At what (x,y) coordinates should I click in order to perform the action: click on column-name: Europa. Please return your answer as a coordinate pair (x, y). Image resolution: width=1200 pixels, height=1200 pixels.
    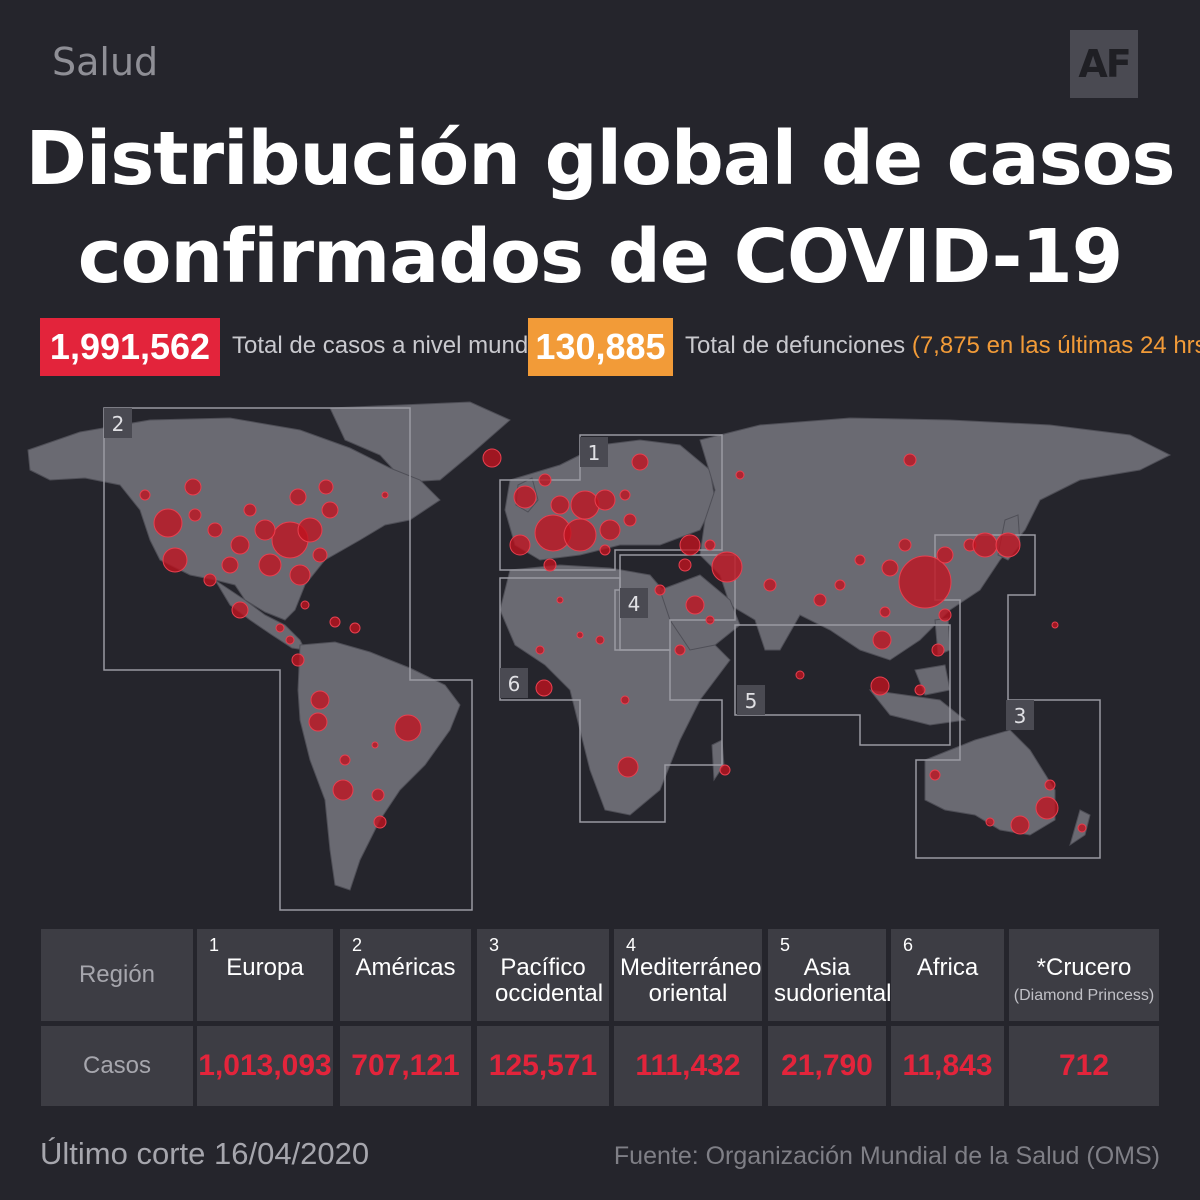
    Looking at the image, I should click on (265, 967).